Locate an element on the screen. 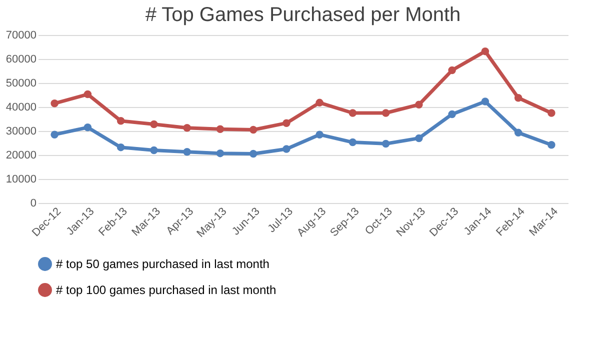 The height and width of the screenshot is (350, 600). y-tick-label: 60000 is located at coordinates (21, 60).